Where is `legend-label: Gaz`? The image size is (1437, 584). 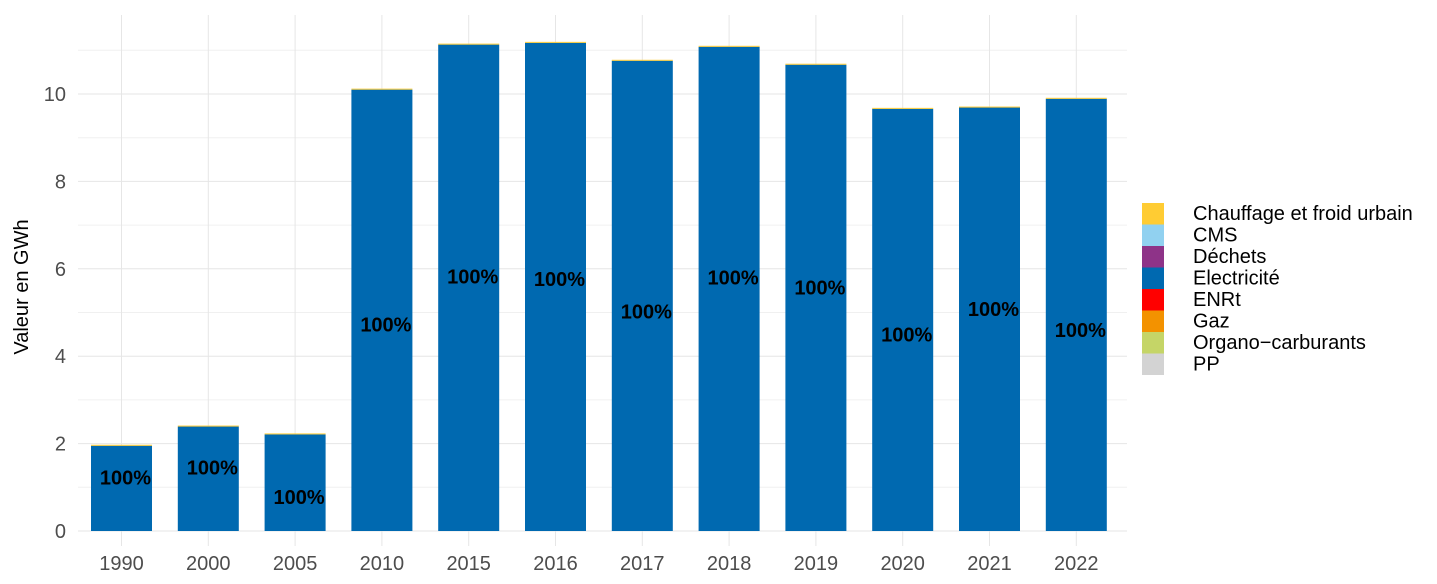 legend-label: Gaz is located at coordinates (1211, 322).